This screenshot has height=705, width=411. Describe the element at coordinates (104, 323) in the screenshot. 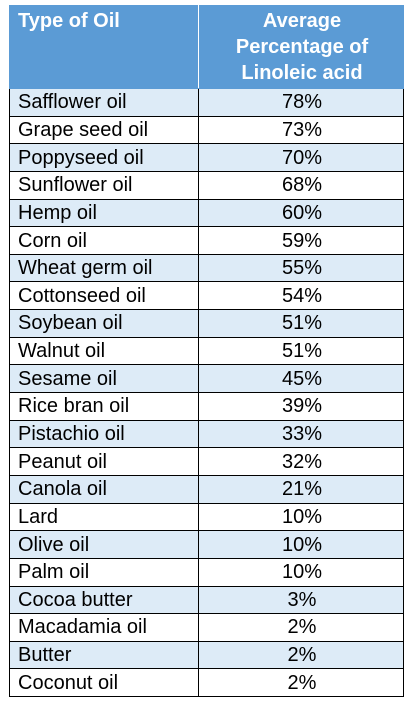

I see `oil-name-cell: Soybean oil` at that location.